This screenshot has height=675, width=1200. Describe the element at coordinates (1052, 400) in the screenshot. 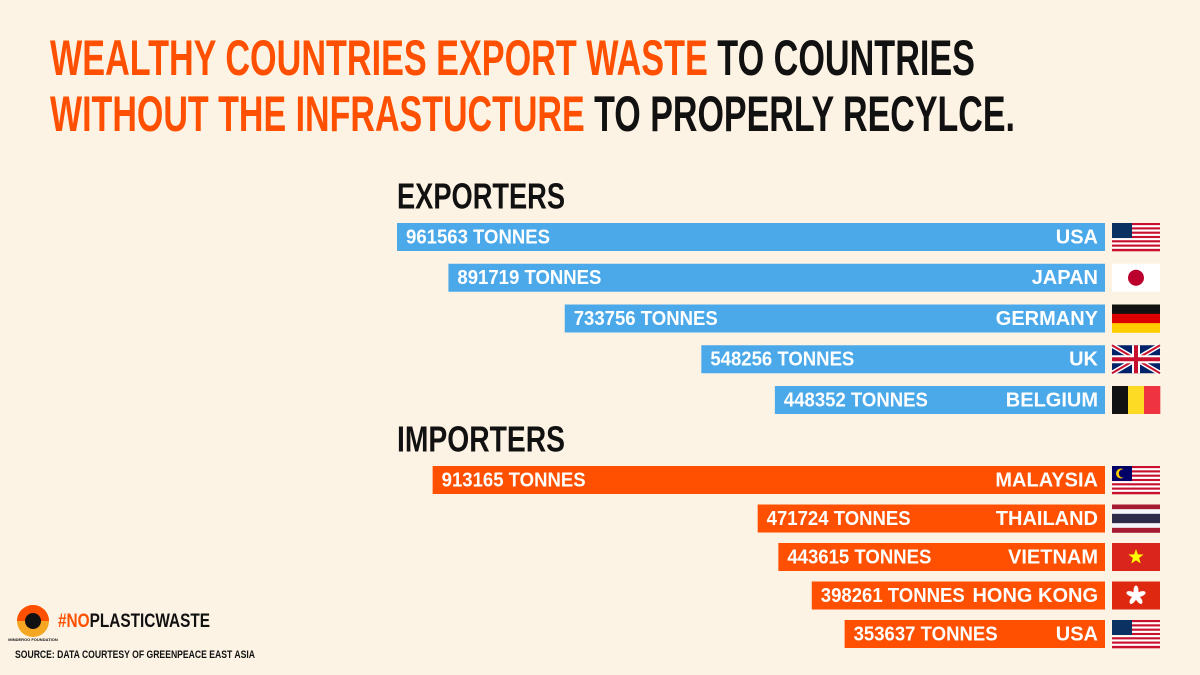

I see `category-label: BELGIUM` at that location.